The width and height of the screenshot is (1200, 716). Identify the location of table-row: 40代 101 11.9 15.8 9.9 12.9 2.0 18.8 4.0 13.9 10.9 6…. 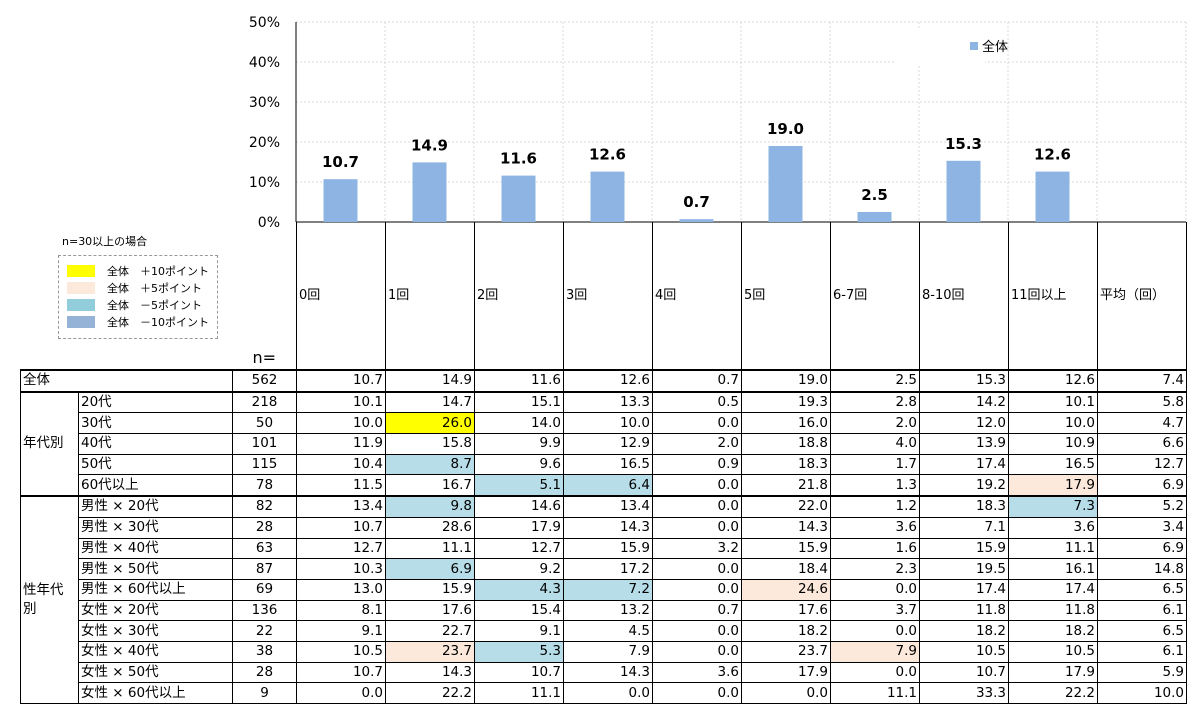
(604, 444).